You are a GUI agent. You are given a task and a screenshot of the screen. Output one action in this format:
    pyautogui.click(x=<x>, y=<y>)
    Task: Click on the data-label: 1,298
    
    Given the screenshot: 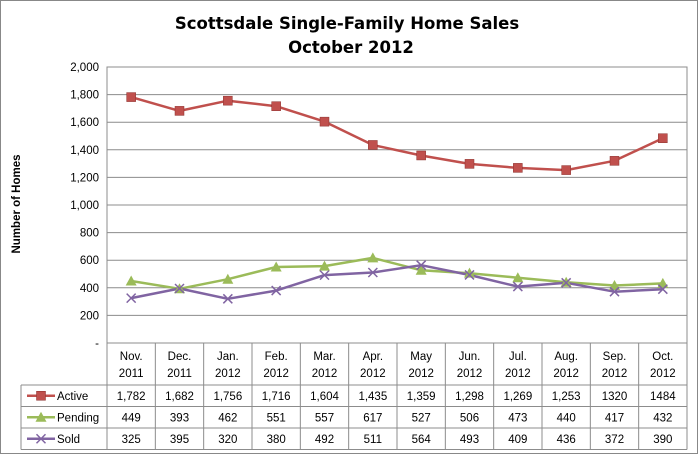 What is the action you would take?
    pyautogui.click(x=469, y=397)
    